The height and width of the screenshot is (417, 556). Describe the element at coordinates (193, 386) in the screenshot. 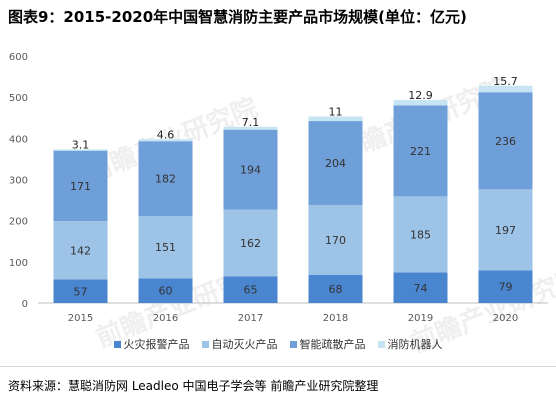

I see `source-note: 资料来源：慧聪消防网 Leadleo 中国电子学会等 前瞻产业研究院整理` at that location.